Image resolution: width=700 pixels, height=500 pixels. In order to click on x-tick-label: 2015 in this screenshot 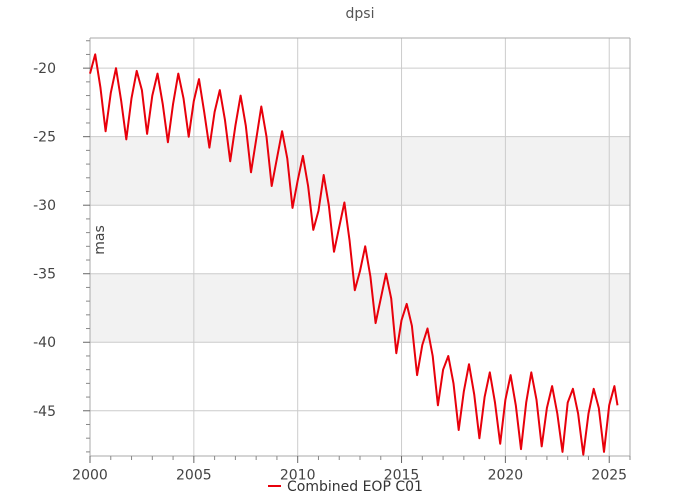, I will do `click(402, 476)`.